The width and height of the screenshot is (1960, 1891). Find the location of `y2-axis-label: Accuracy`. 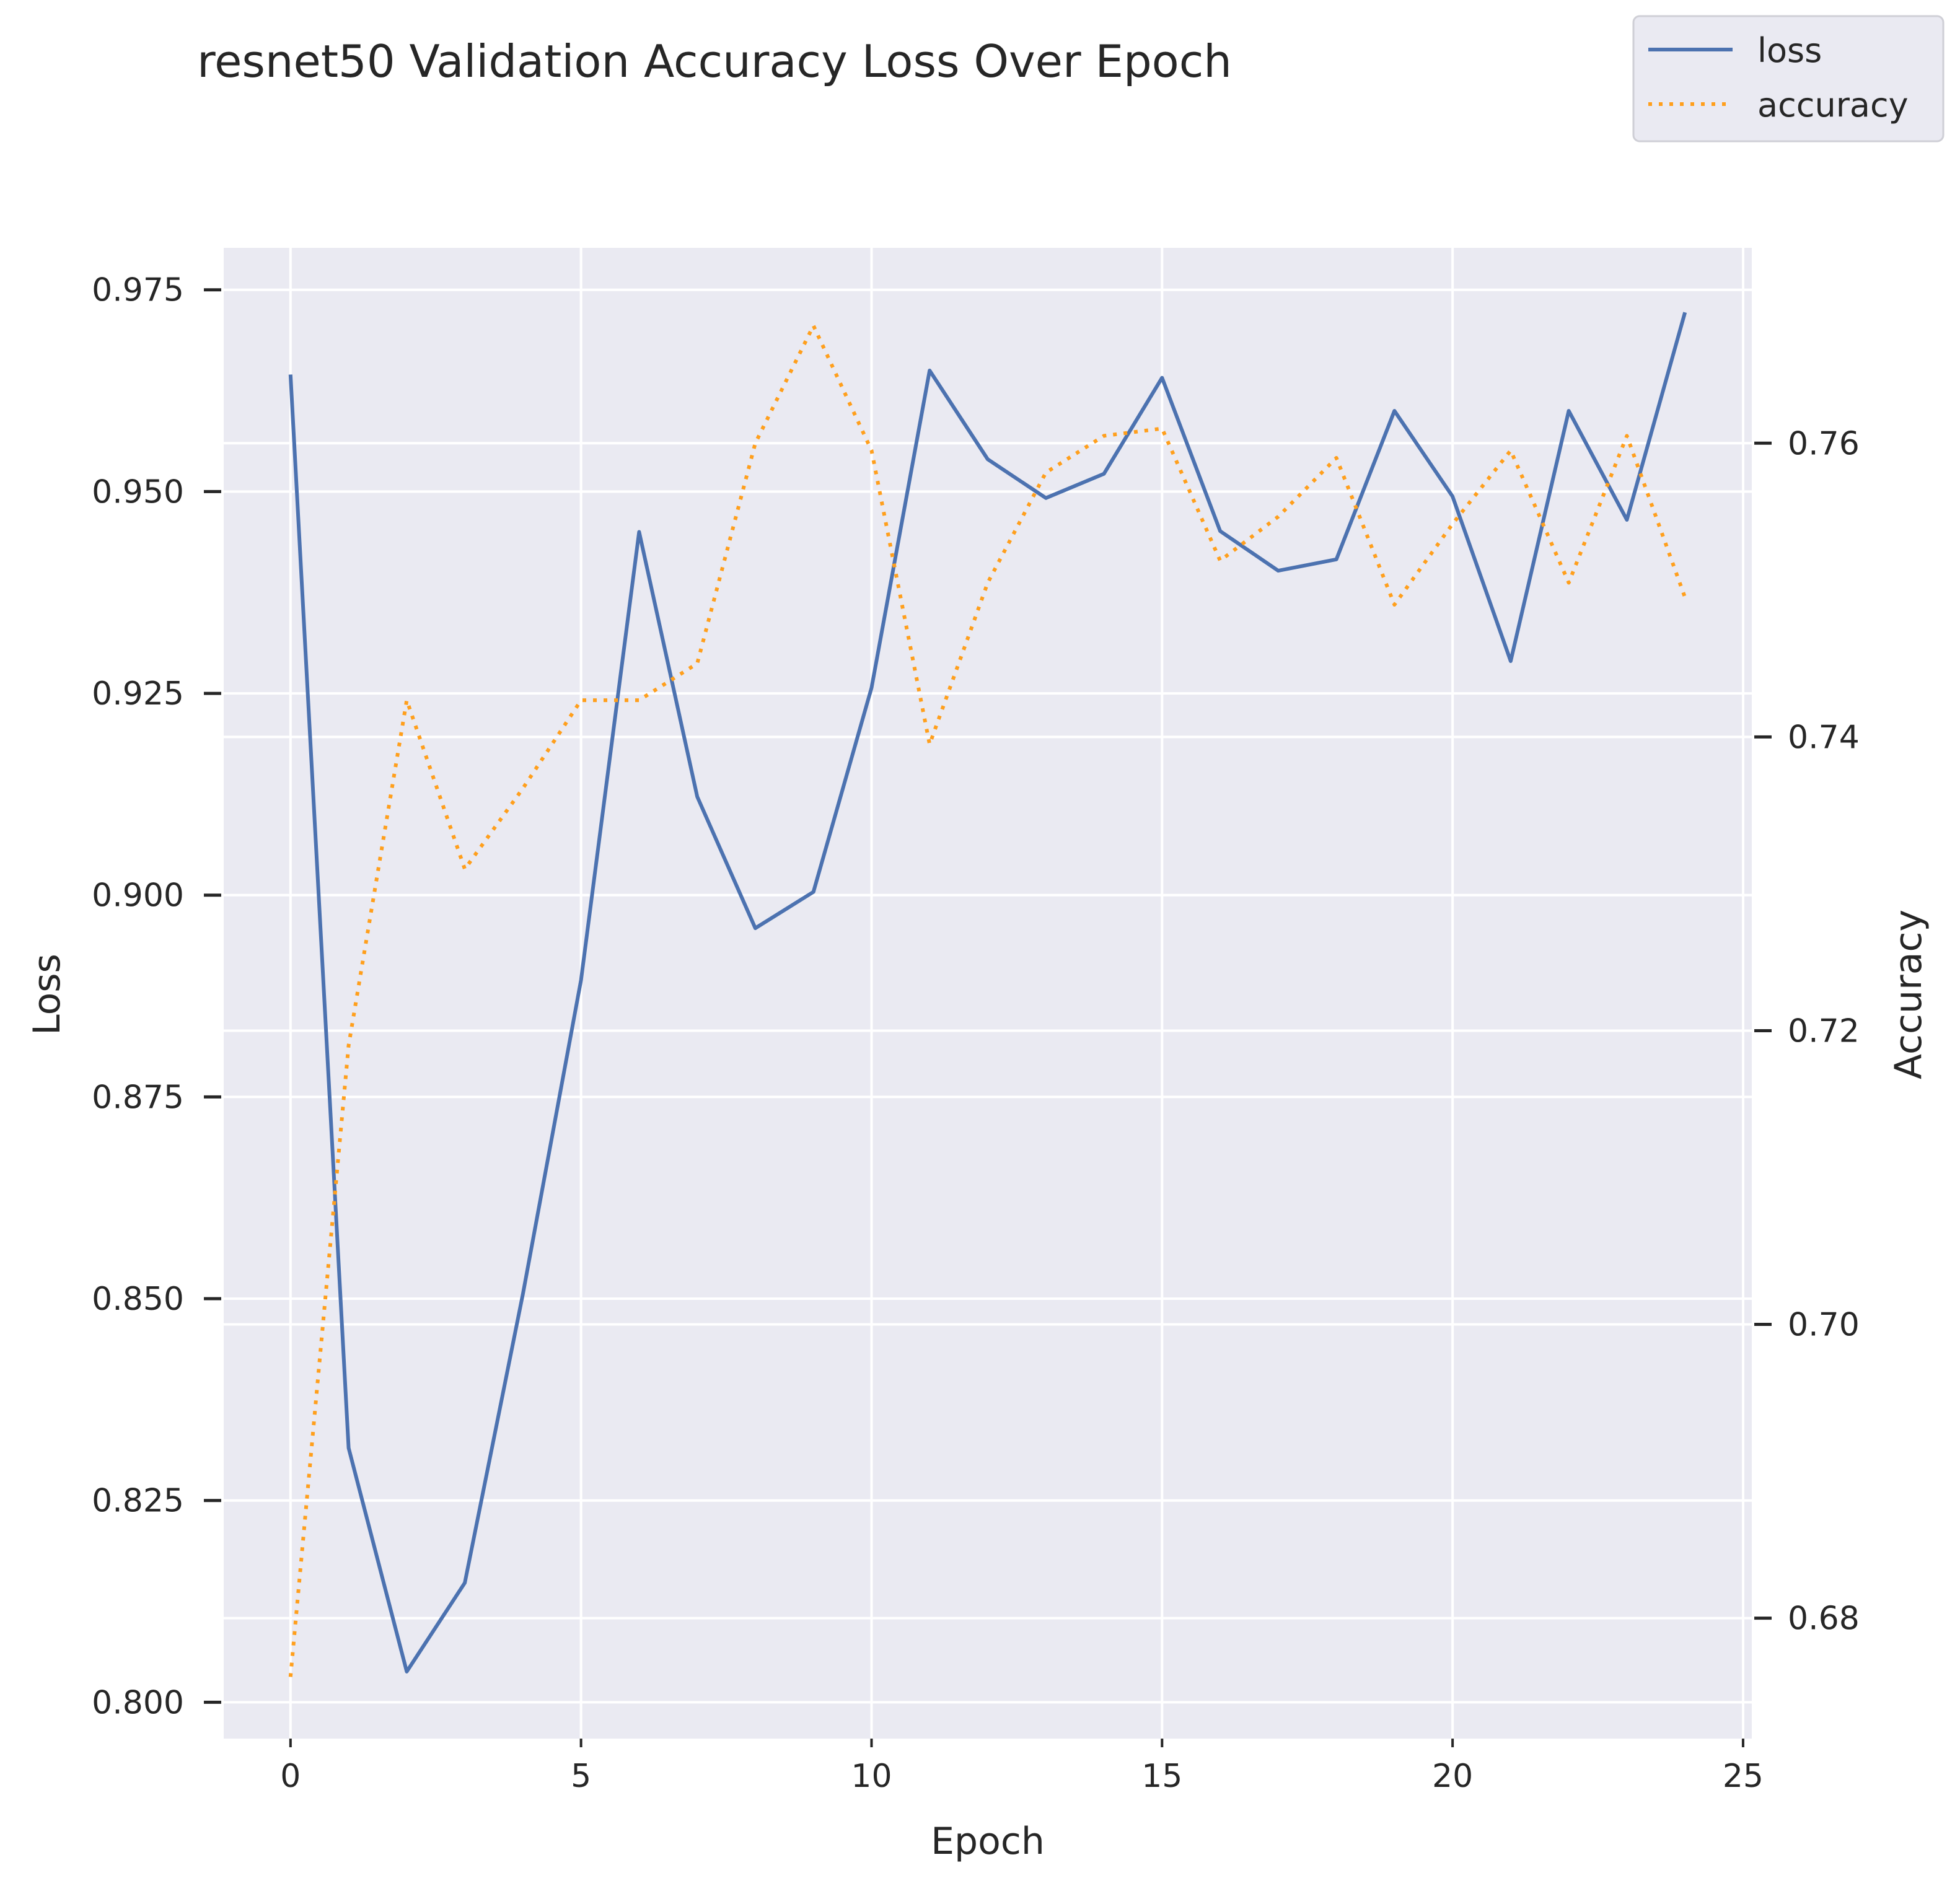

y2-axis-label: Accuracy is located at coordinates (1908, 994).